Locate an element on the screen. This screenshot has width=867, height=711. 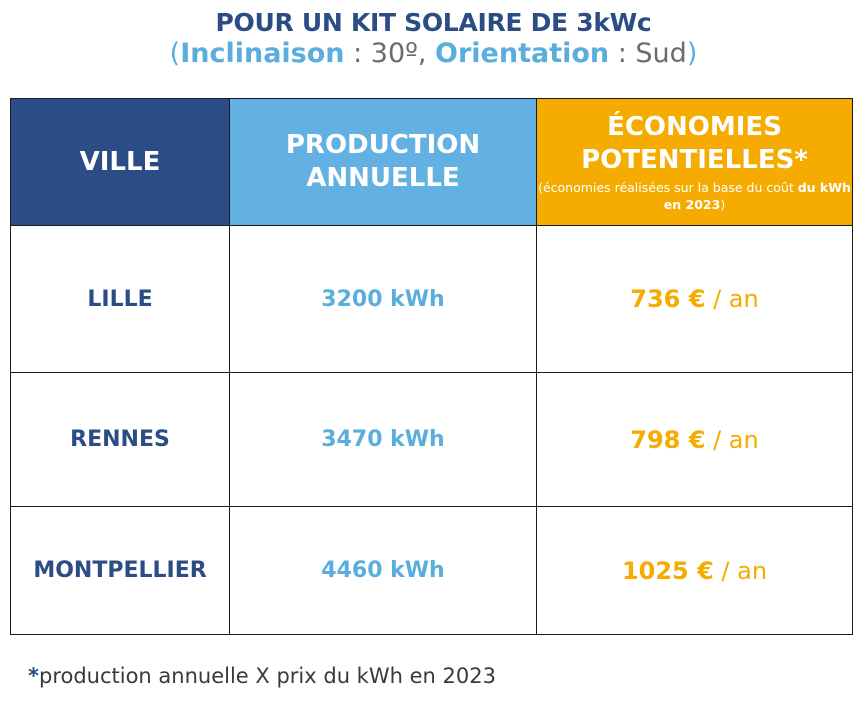
page-title: POUR UN KIT SOLAIRE DE 3kWc is located at coordinates (433, 22).